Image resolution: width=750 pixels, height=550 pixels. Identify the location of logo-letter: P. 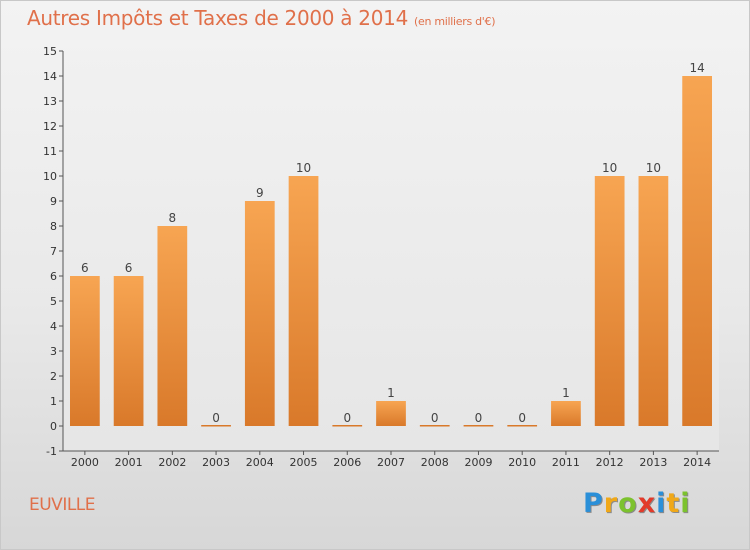
(593, 503).